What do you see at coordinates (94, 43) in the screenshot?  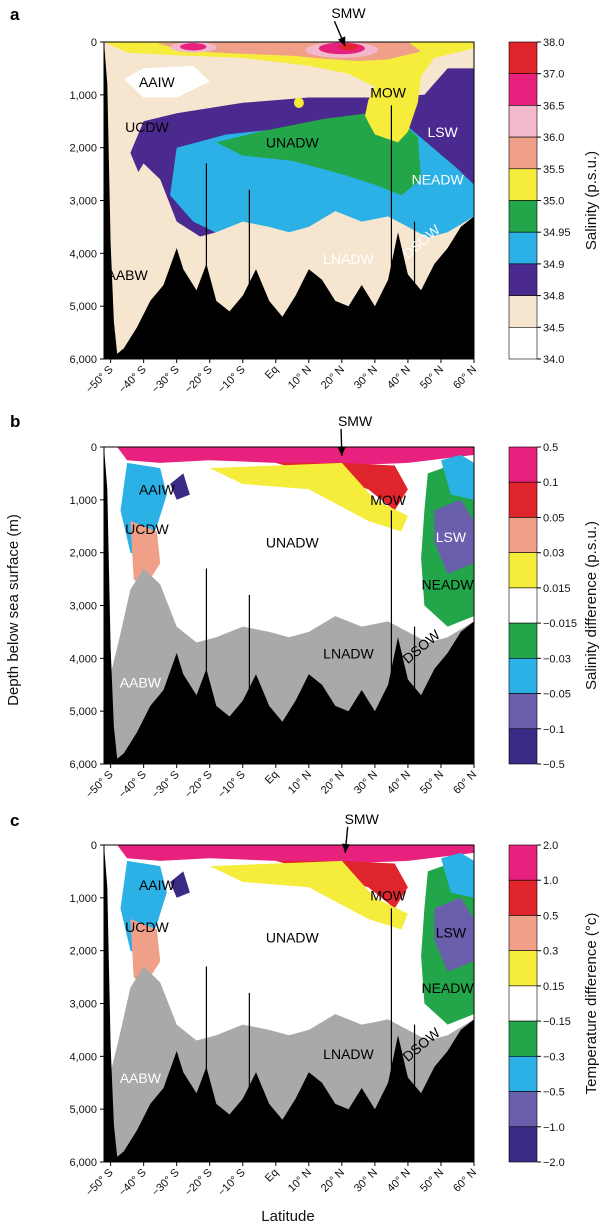 I see `y-tick-label: 0` at bounding box center [94, 43].